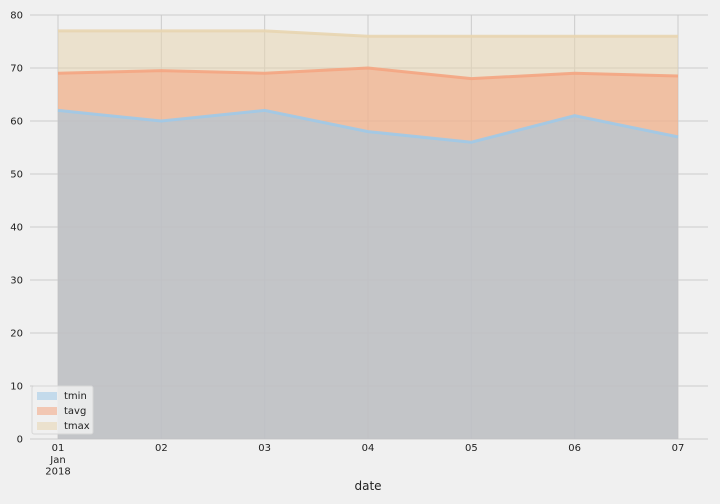  What do you see at coordinates (47, 396) in the screenshot?
I see `legend-swatch-tmin` at bounding box center [47, 396].